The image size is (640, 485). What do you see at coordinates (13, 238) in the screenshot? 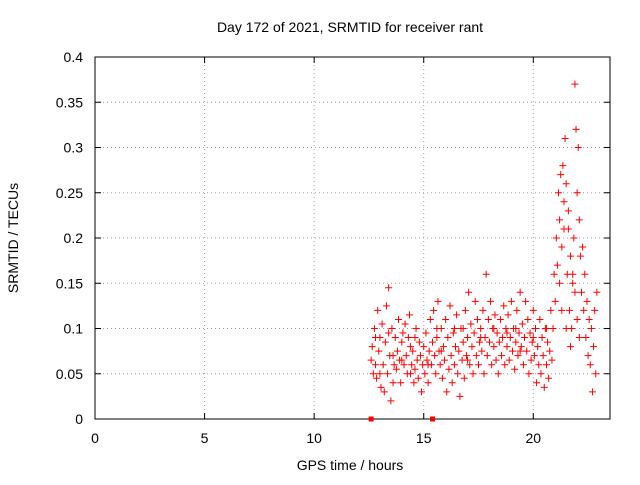
I see `y-axis-label: SRMTID / TECUs` at bounding box center [13, 238].